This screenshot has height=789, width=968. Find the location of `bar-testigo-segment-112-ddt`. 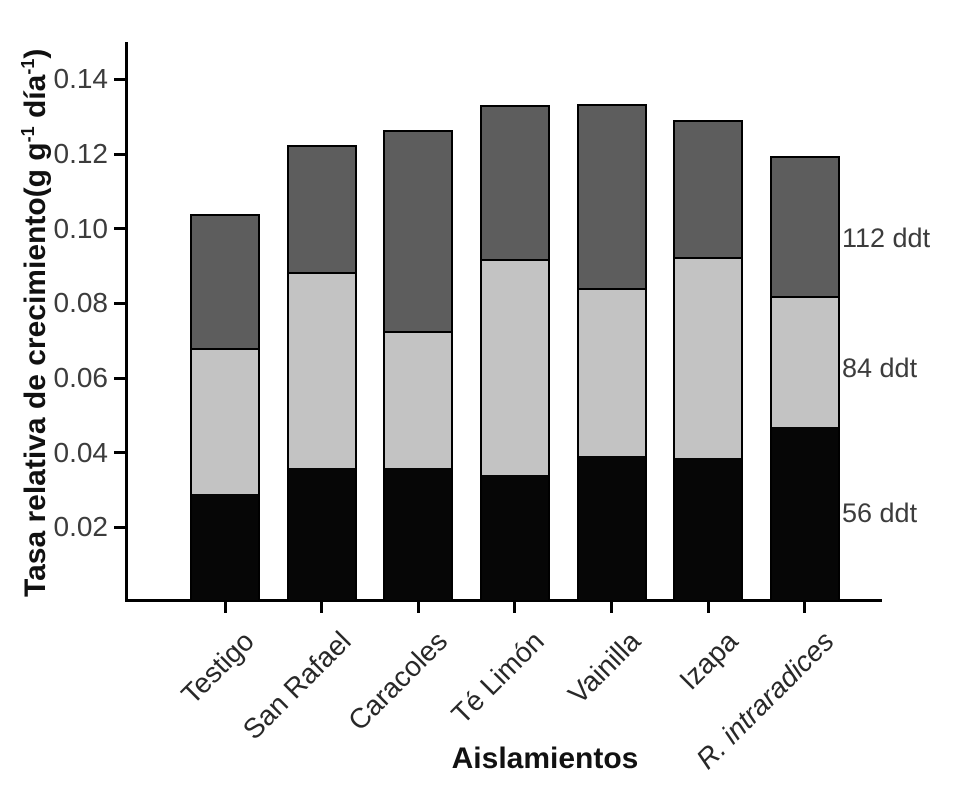

bar-testigo-segment-112-ddt is located at coordinates (225, 282).